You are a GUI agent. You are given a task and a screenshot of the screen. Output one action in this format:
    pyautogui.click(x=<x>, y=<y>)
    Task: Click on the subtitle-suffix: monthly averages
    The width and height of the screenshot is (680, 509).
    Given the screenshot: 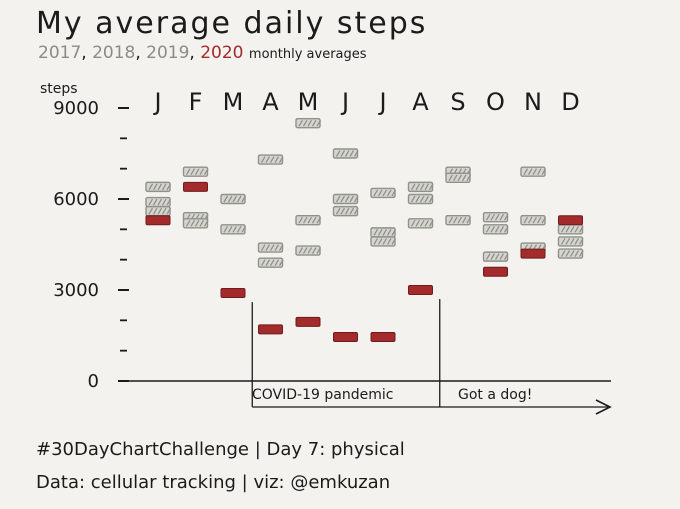 What is the action you would take?
    pyautogui.click(x=308, y=54)
    